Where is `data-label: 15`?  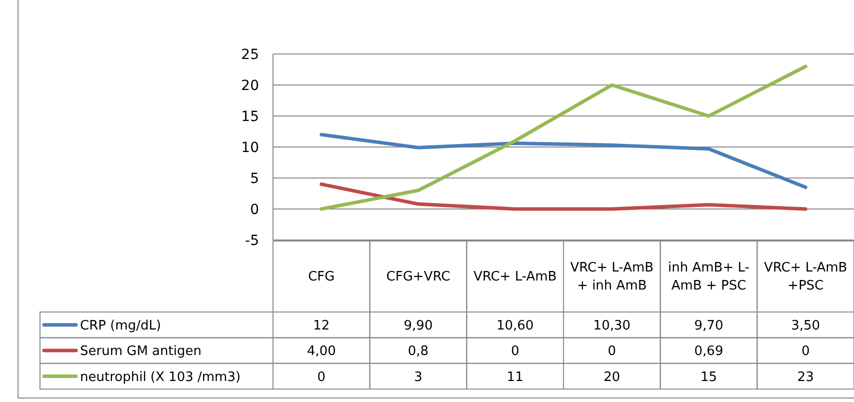
data-label: 15 is located at coordinates (709, 377).